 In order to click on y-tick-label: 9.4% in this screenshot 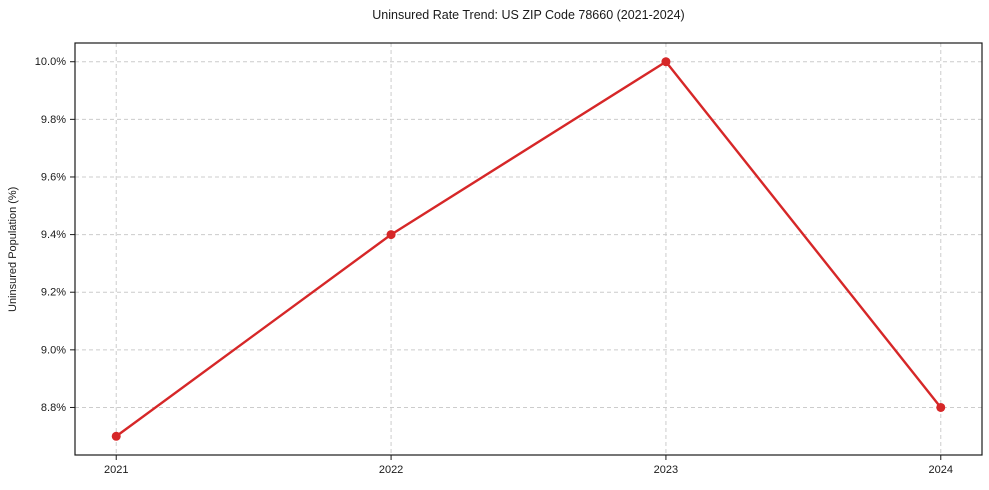, I will do `click(53, 235)`.